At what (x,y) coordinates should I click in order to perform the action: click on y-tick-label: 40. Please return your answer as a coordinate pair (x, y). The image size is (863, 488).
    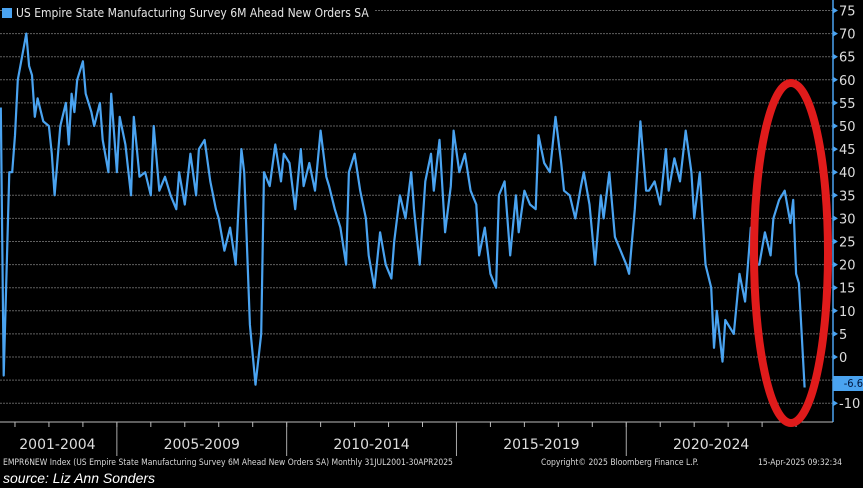
    Looking at the image, I should click on (847, 173).